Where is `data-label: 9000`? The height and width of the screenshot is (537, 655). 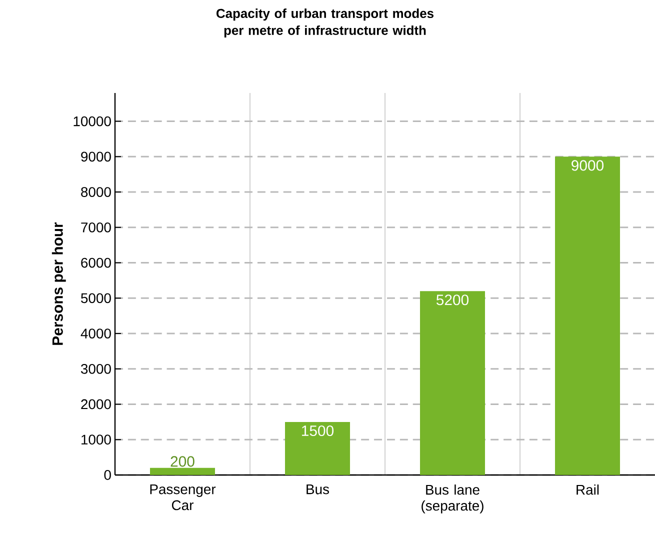 data-label: 9000 is located at coordinates (588, 165).